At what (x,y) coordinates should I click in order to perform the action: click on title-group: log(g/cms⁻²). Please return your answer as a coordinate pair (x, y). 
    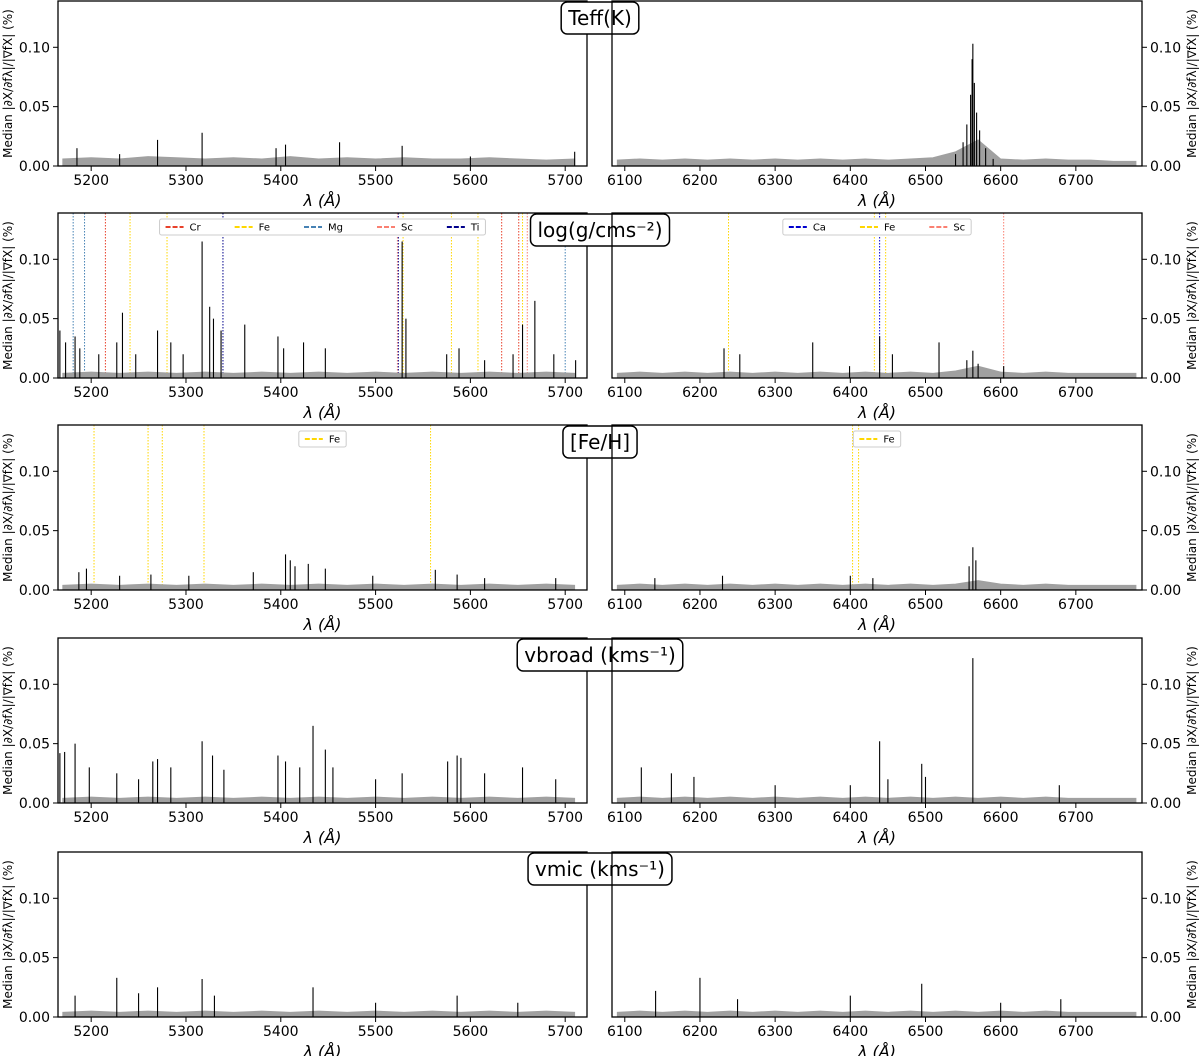
    Looking at the image, I should click on (600, 230).